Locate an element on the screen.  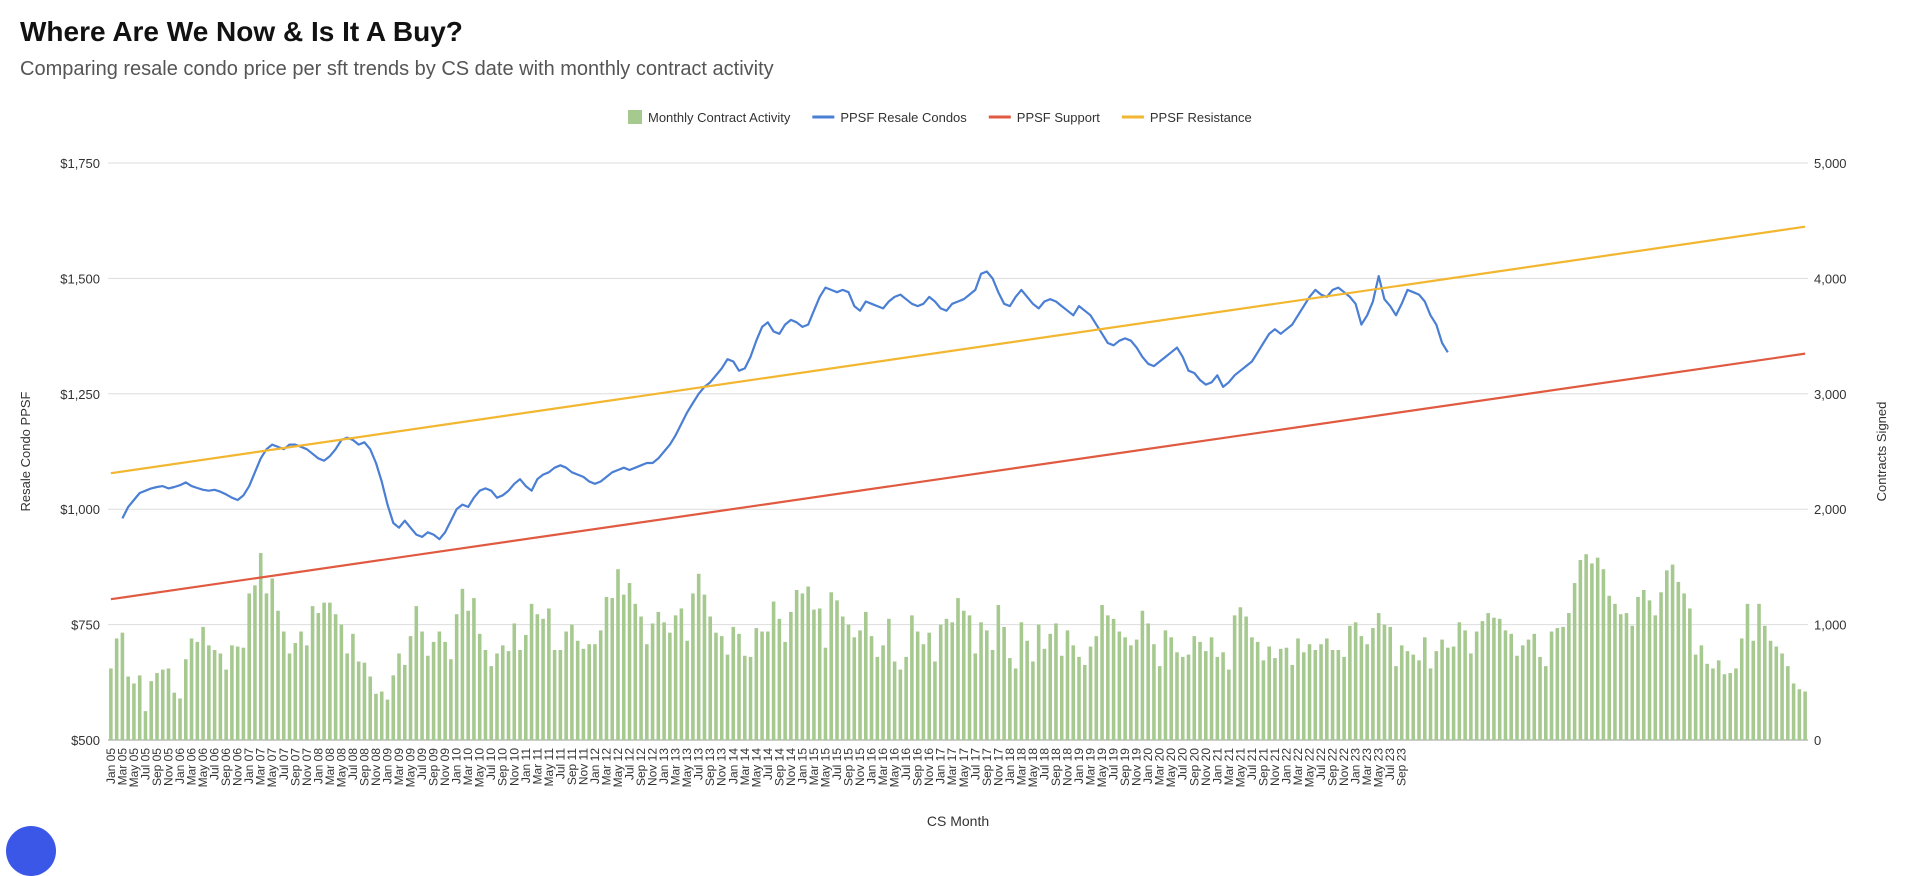
x-tick-label: Nov 13 is located at coordinates (722, 767).